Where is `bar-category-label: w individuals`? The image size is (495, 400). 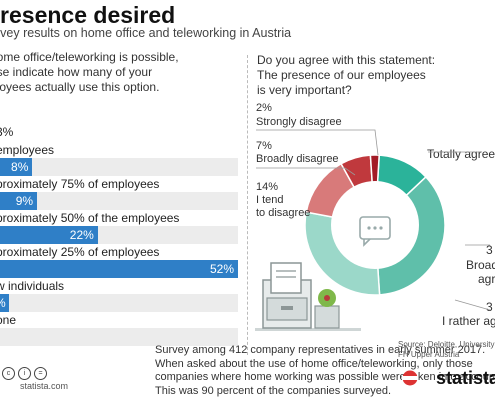
bar-category-label: w individuals is located at coordinates (32, 286).